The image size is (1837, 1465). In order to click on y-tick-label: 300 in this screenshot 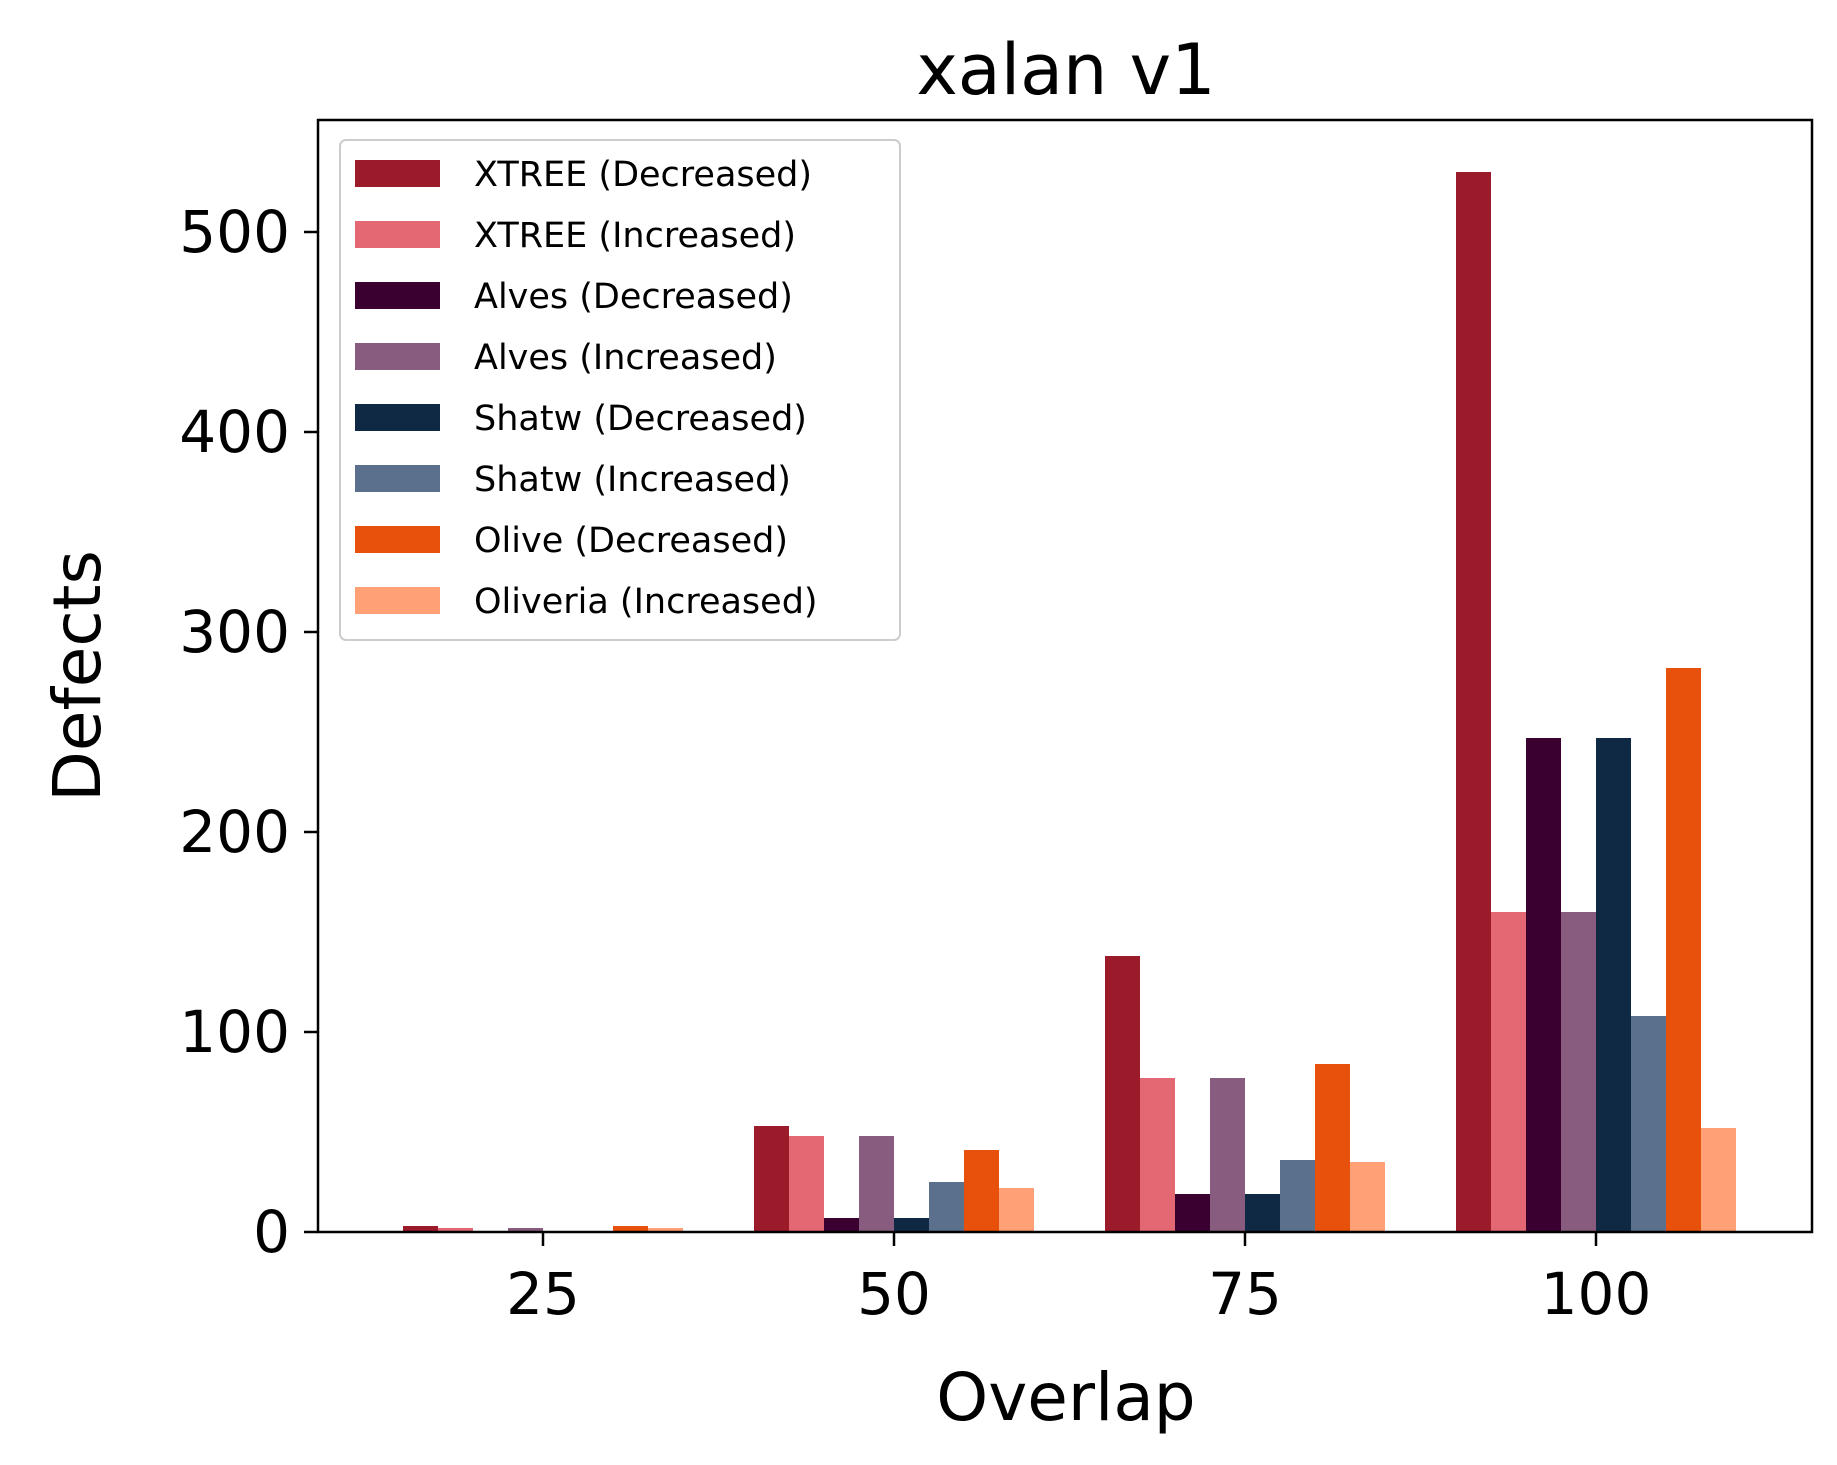, I will do `click(234, 632)`.